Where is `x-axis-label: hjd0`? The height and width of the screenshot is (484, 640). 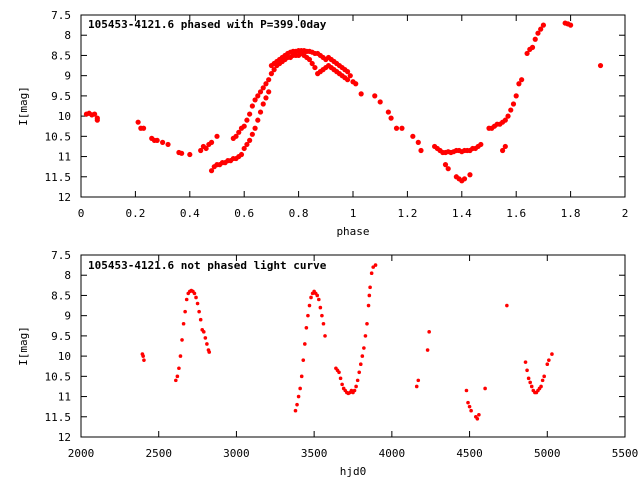 x-axis-label: hjd0 is located at coordinates (353, 471).